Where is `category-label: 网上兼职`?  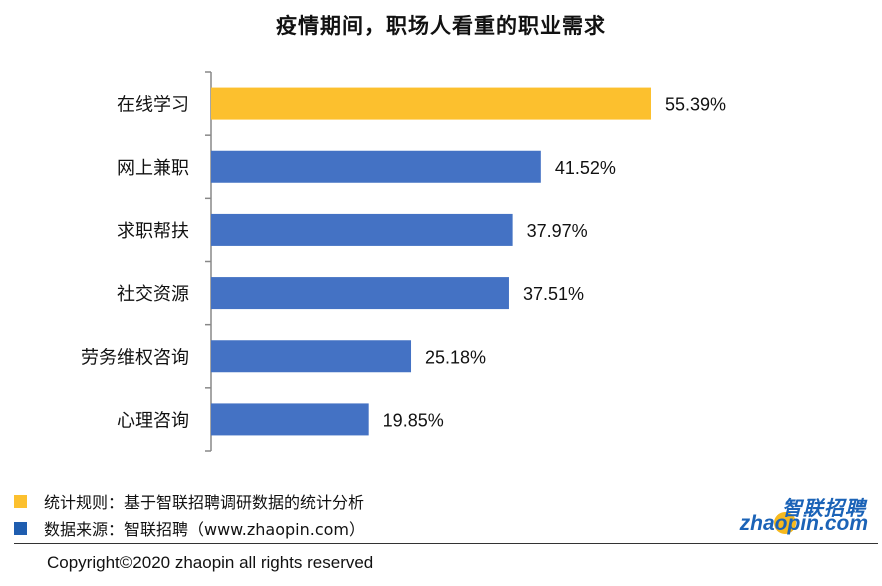 category-label: 网上兼职 is located at coordinates (153, 168).